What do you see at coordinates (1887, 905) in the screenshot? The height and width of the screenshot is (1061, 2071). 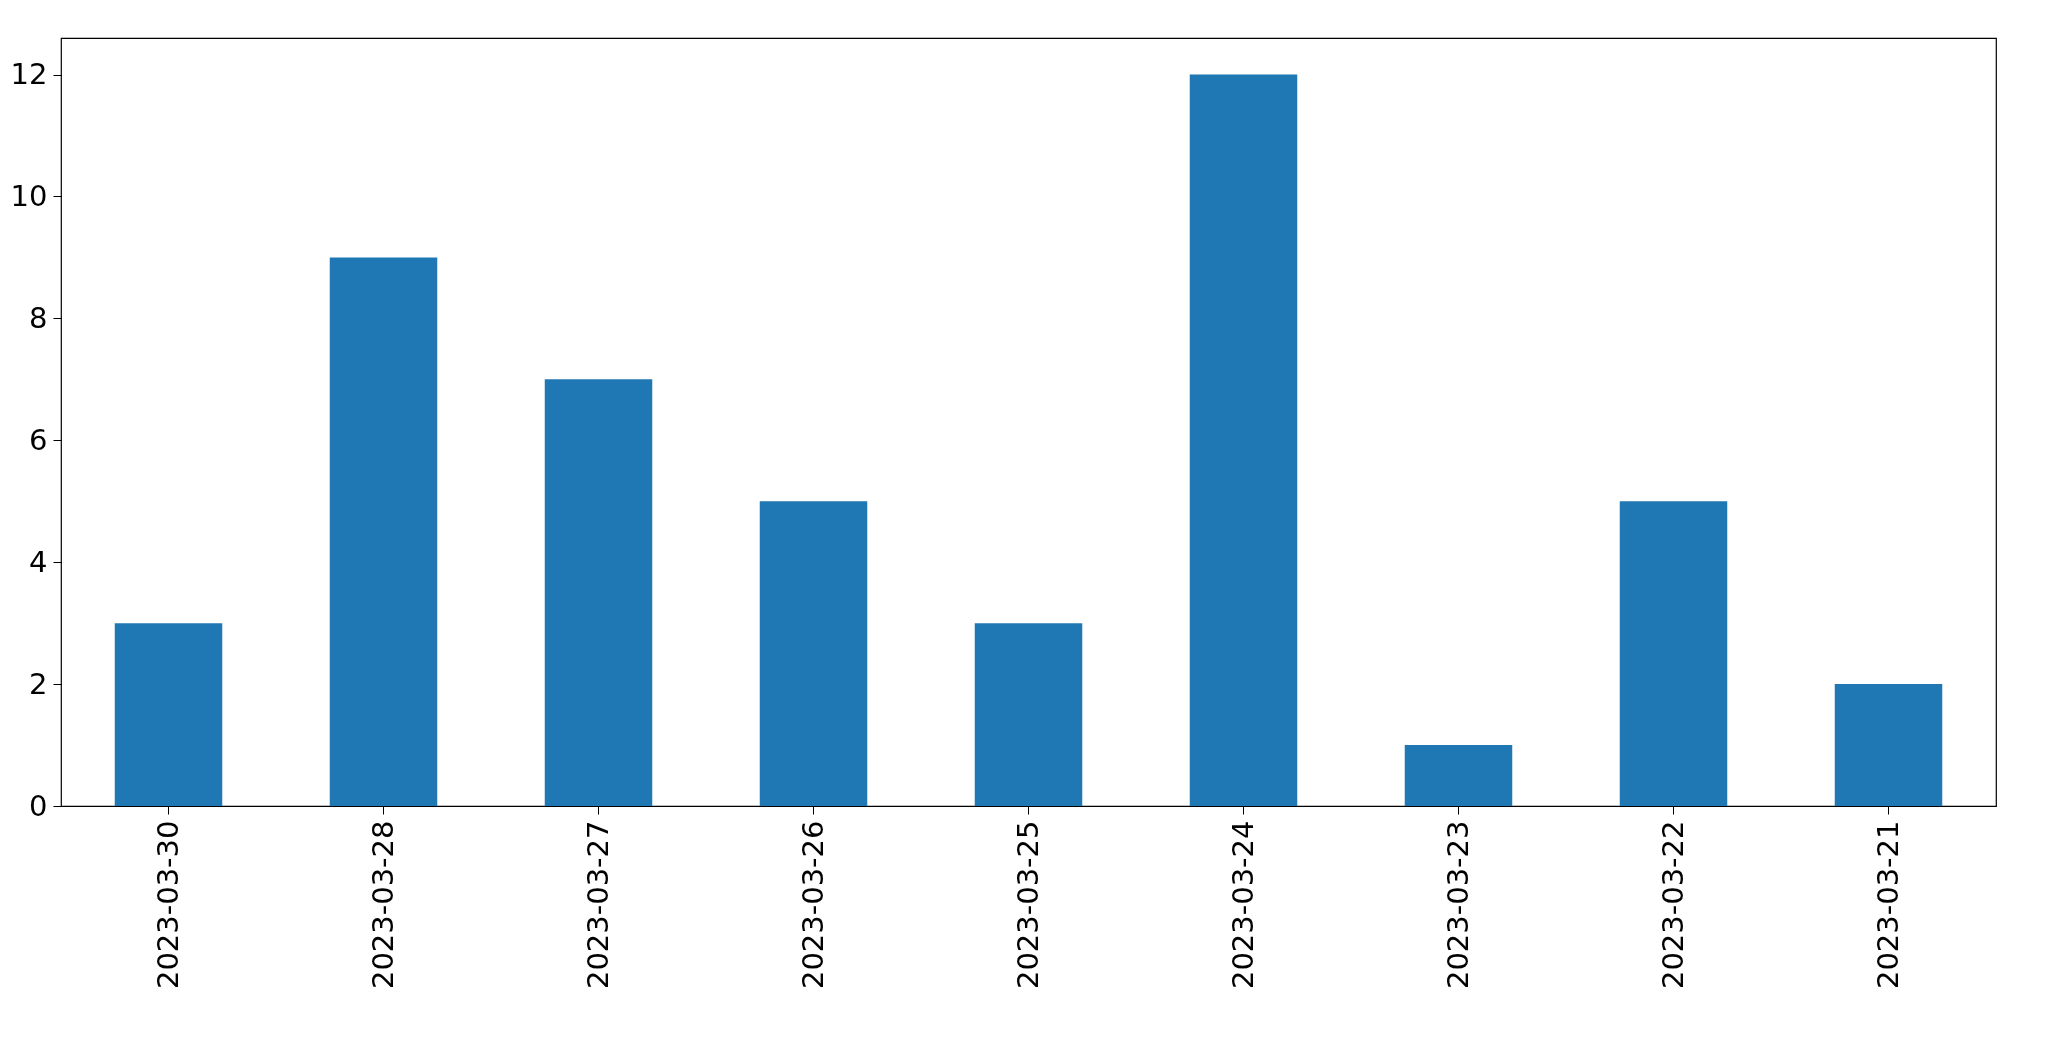 I see `x-tick-label: 2023-03-21` at bounding box center [1887, 905].